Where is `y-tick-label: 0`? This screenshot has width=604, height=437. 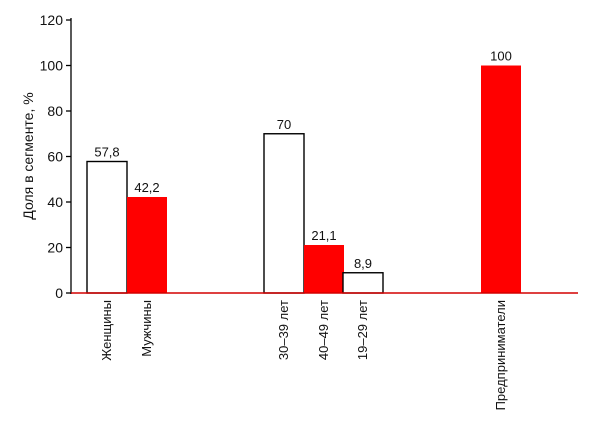 y-tick-label: 0 is located at coordinates (59, 293).